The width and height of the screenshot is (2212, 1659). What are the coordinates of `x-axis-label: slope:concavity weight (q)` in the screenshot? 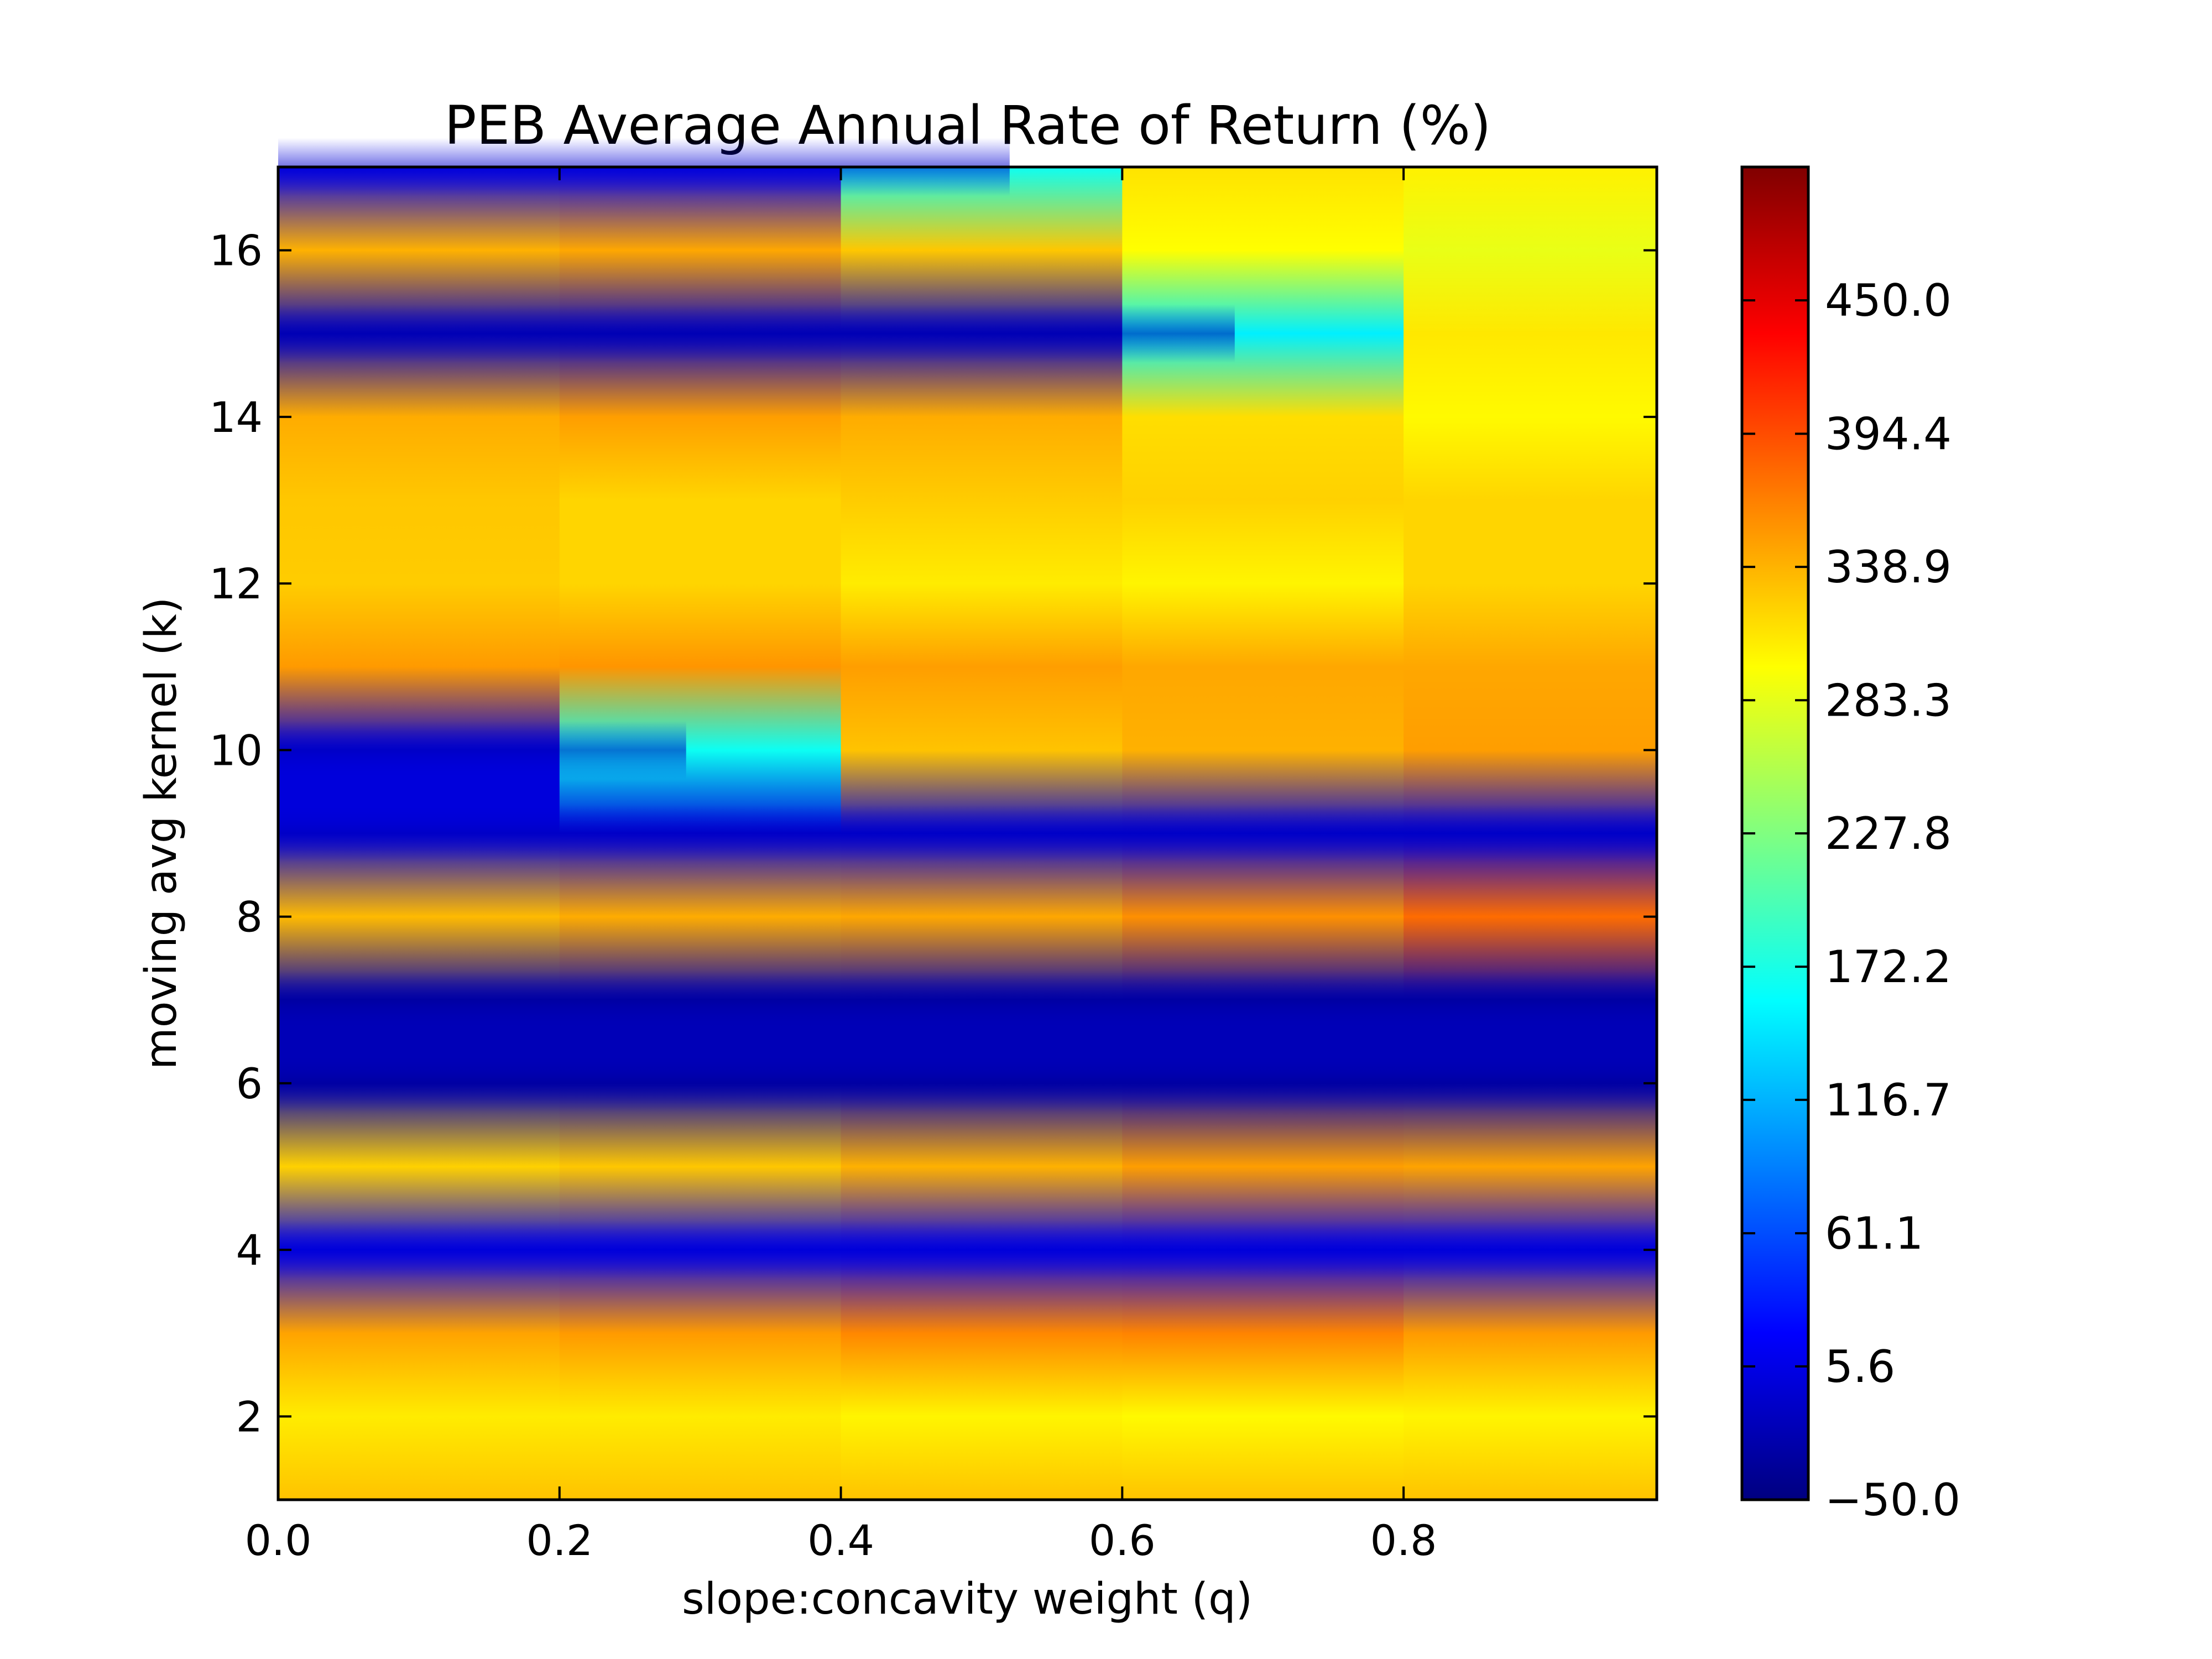 It's located at (968, 1599).